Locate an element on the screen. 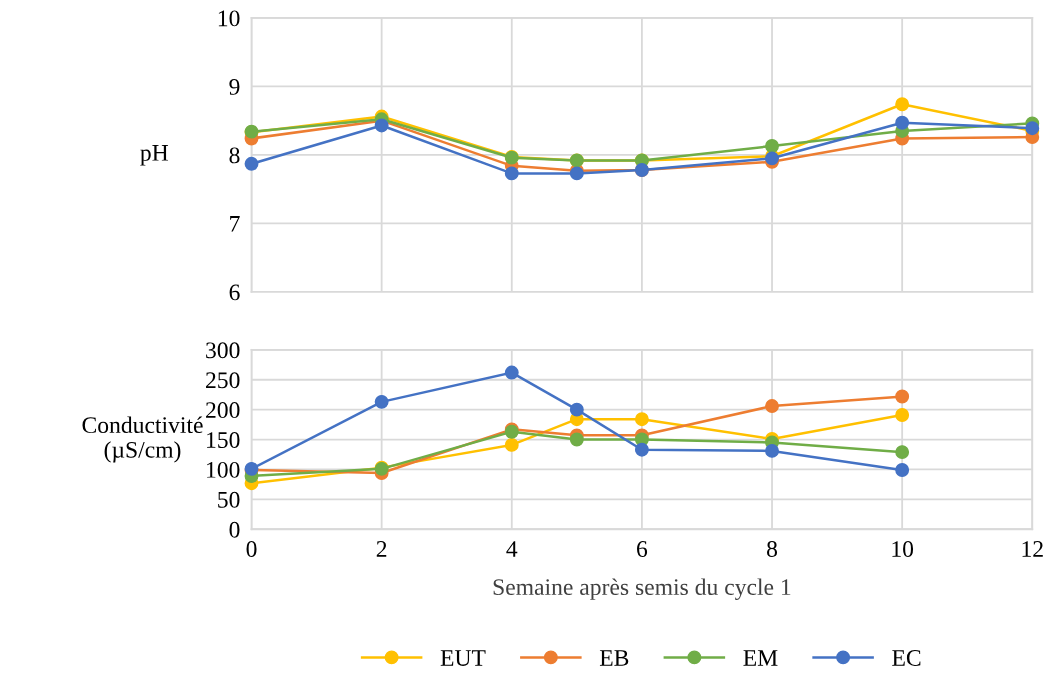 The width and height of the screenshot is (1048, 690). y-tick-label: 10 is located at coordinates (229, 18).